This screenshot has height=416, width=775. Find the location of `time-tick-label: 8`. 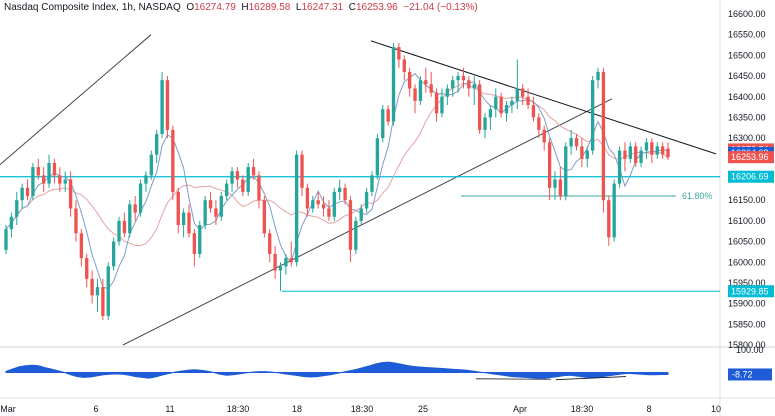

time-tick-label: 8 is located at coordinates (648, 409).